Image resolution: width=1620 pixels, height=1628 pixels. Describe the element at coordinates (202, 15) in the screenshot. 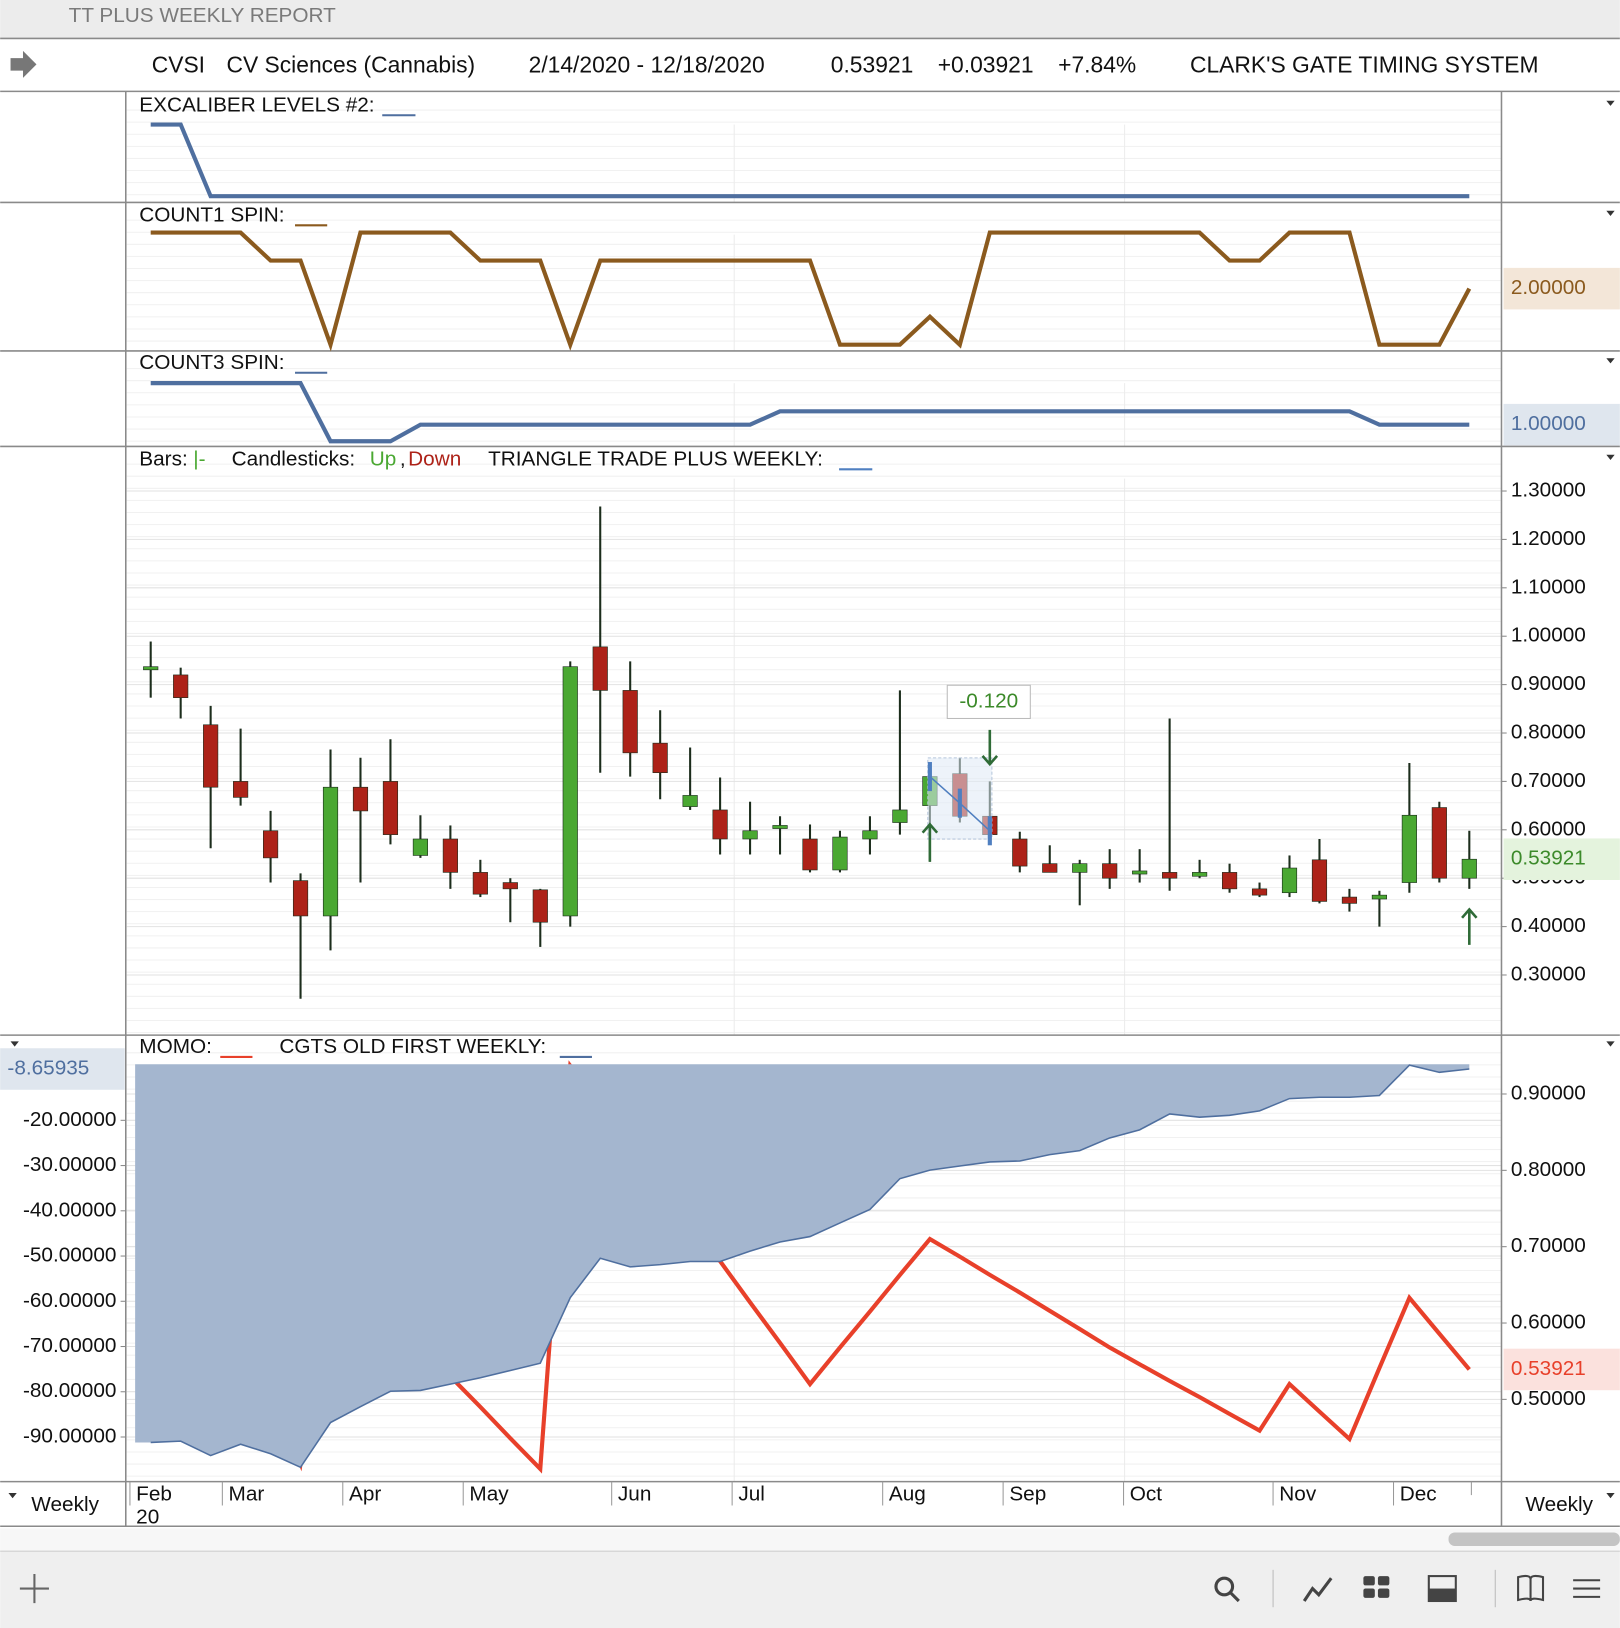

I see `window-title: TT PLUS WEEKLY REPORT` at that location.